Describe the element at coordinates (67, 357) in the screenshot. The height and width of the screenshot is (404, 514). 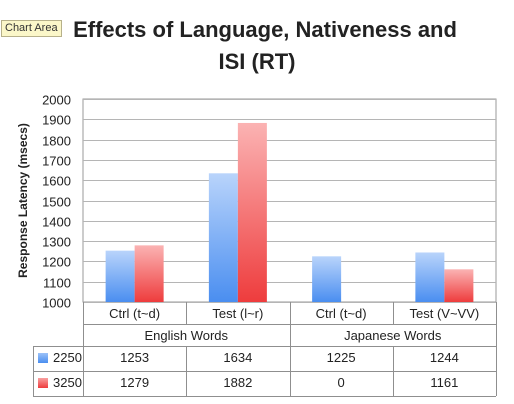
I see `legend-label: 2250` at that location.